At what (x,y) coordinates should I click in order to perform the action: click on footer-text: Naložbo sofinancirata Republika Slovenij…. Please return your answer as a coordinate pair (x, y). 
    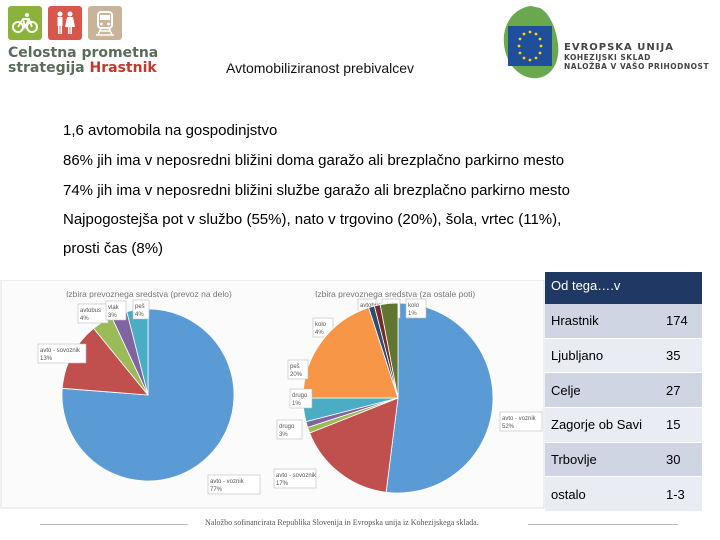
    Looking at the image, I should click on (342, 522).